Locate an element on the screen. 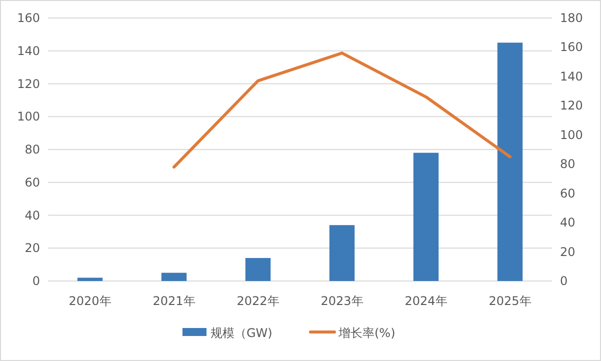 The height and width of the screenshot is (361, 601). y2-tick-label: 140 is located at coordinates (571, 76).